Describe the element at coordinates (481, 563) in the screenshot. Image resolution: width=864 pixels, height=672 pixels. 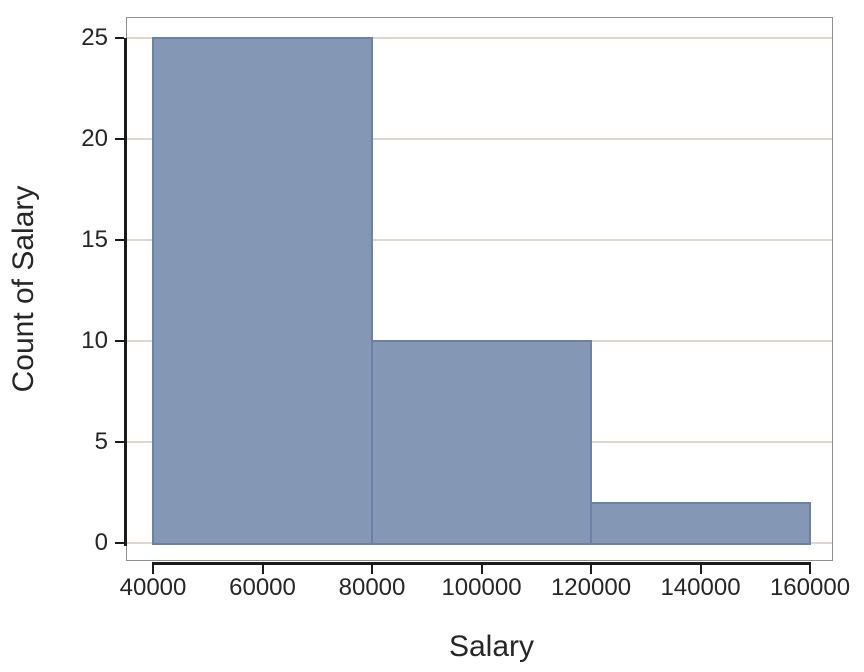
I see `x-axis-spine` at that location.